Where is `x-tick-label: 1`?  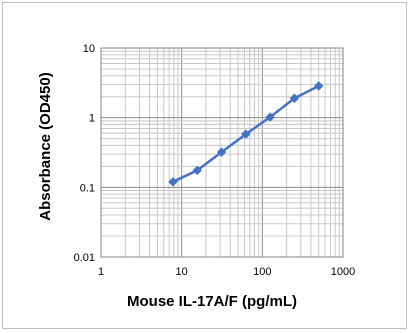
x-tick-label: 1 is located at coordinates (101, 272).